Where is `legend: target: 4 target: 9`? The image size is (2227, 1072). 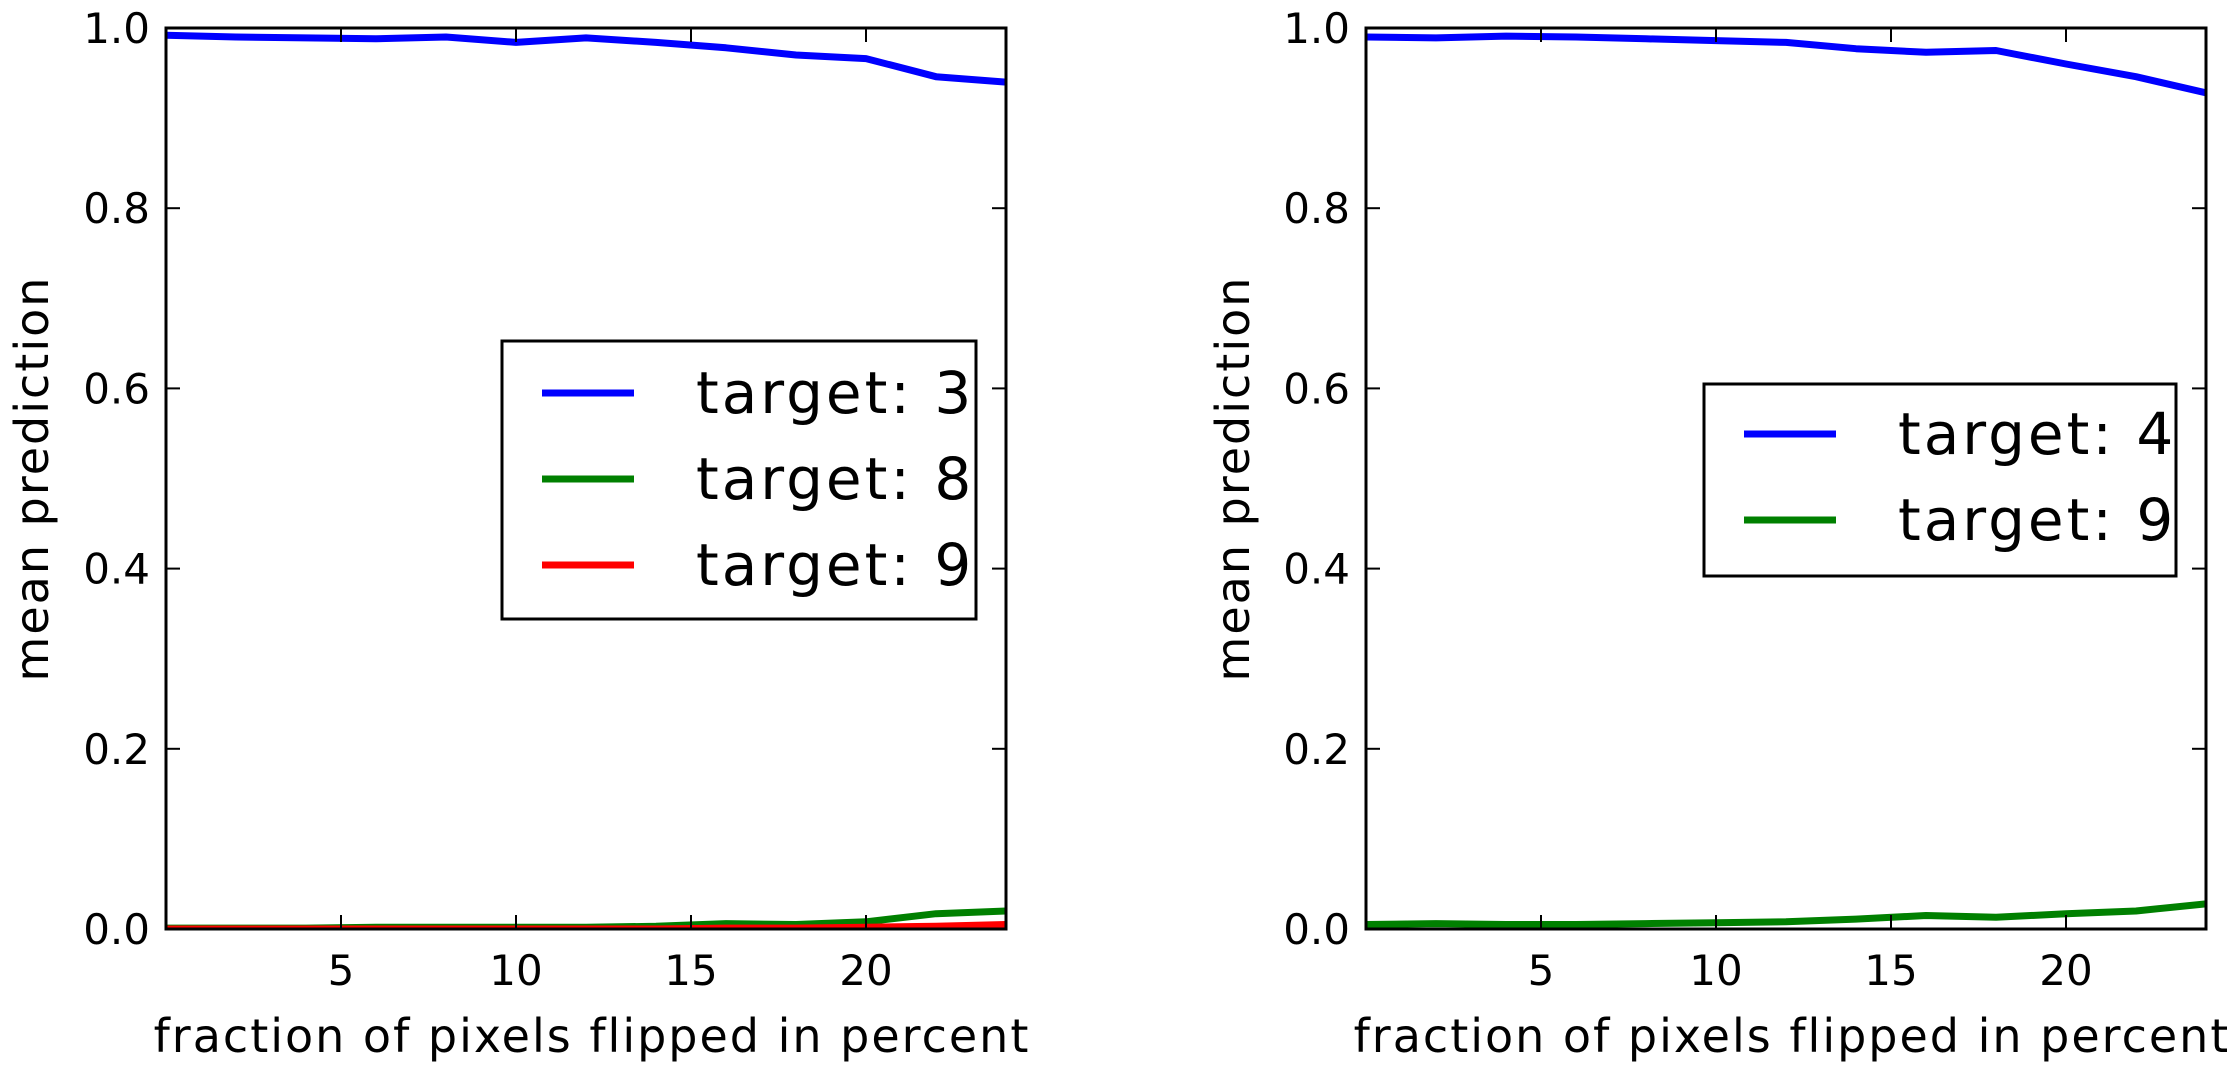
legend: target: 4 target: 9 is located at coordinates (1940, 480).